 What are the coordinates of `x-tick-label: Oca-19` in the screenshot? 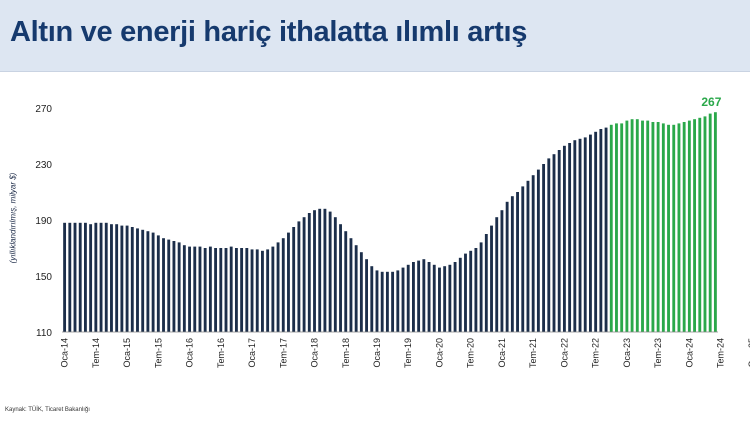 It's located at (377, 353).